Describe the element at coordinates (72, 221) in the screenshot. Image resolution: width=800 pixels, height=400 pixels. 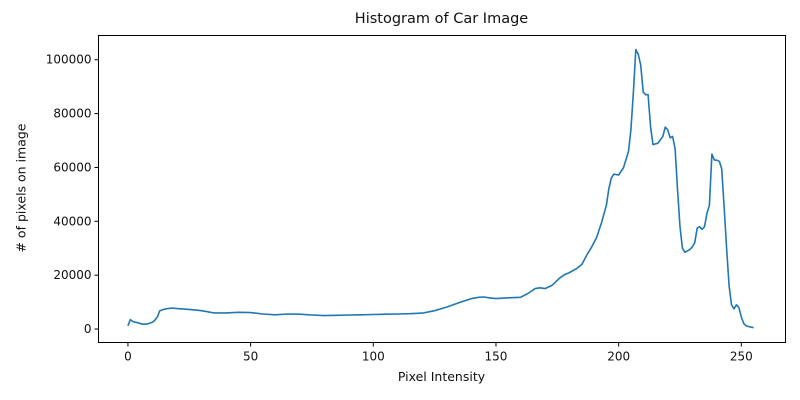
I see `y-tick-label: 40000` at that location.